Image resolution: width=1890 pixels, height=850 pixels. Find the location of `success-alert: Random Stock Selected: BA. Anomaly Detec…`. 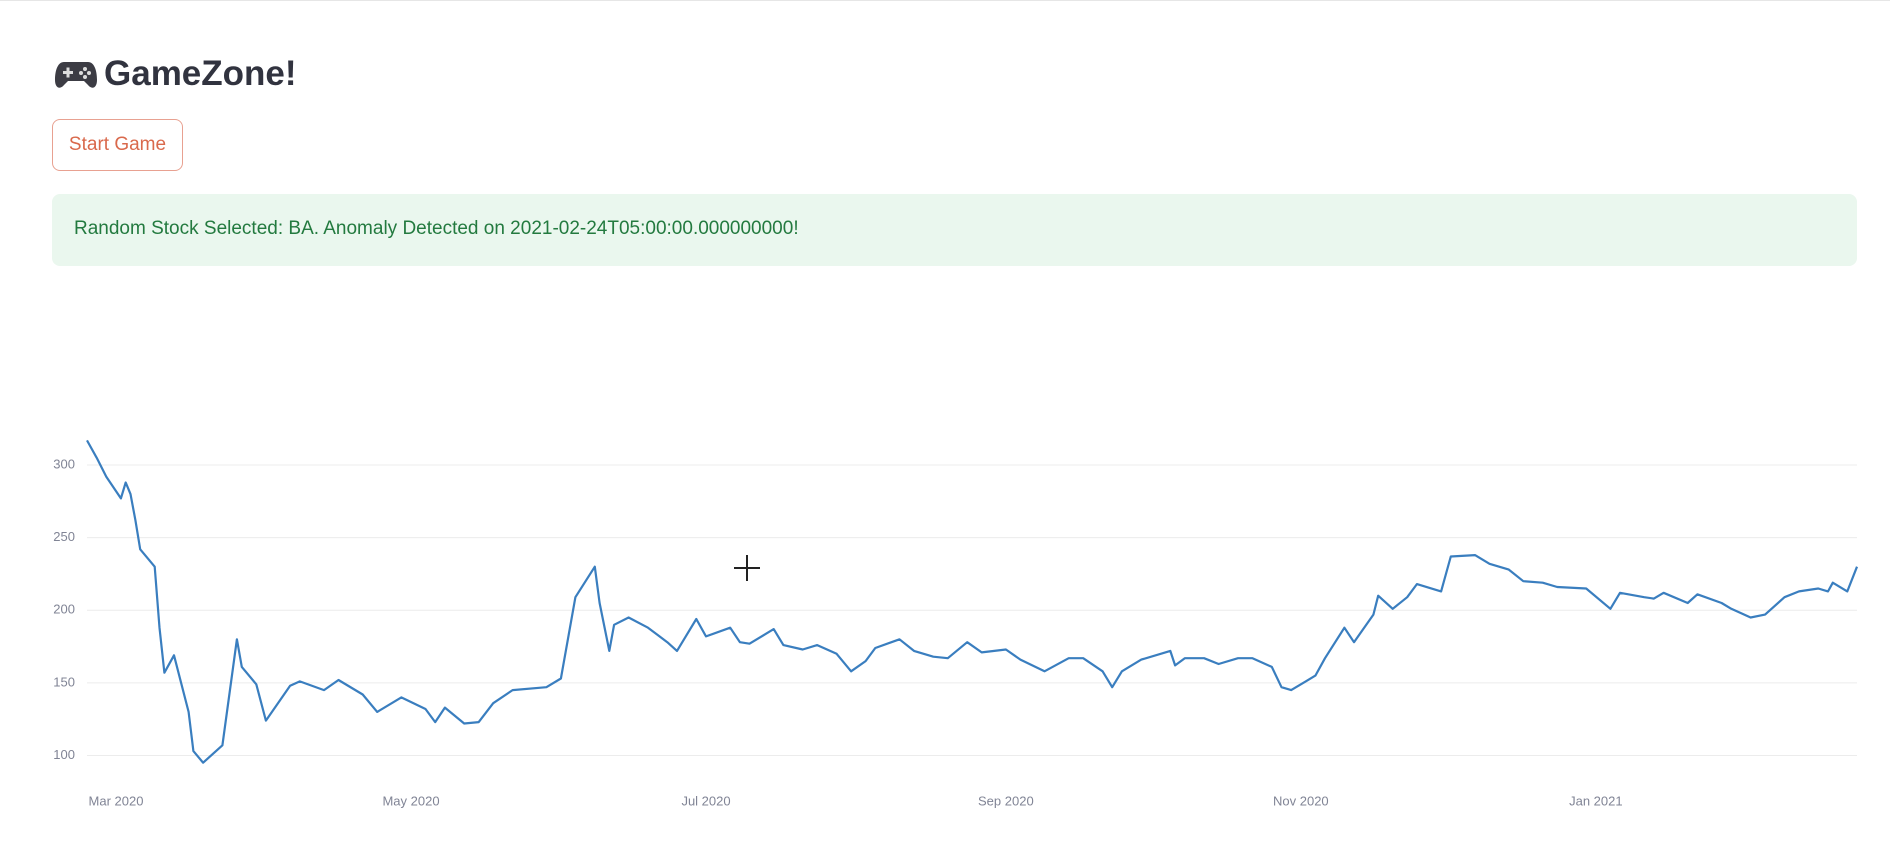

success-alert: Random Stock Selected: BA. Anomaly Detec… is located at coordinates (954, 230).